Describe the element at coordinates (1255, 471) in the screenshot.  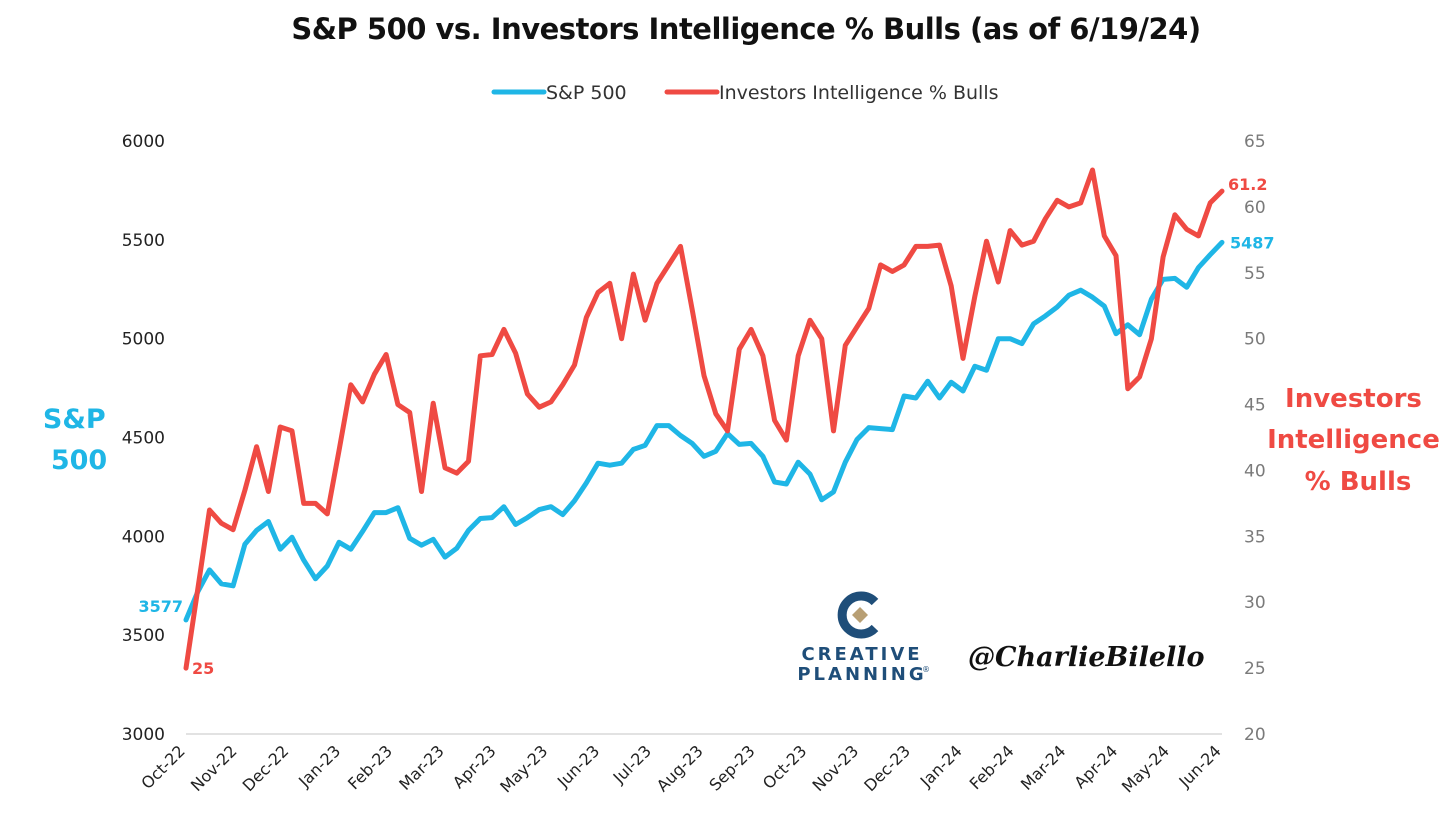
I see `right-tick-label: 40` at that location.